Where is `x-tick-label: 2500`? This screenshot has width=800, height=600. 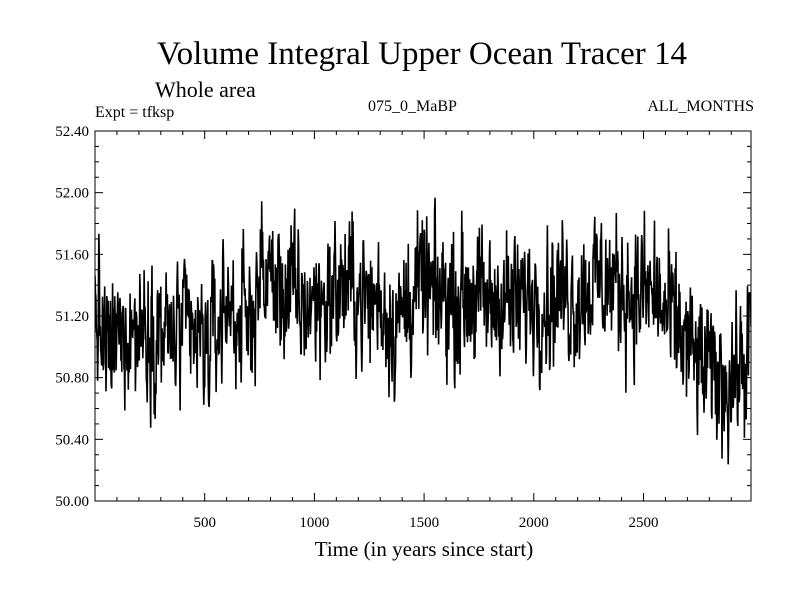 x-tick-label: 2500 is located at coordinates (643, 523).